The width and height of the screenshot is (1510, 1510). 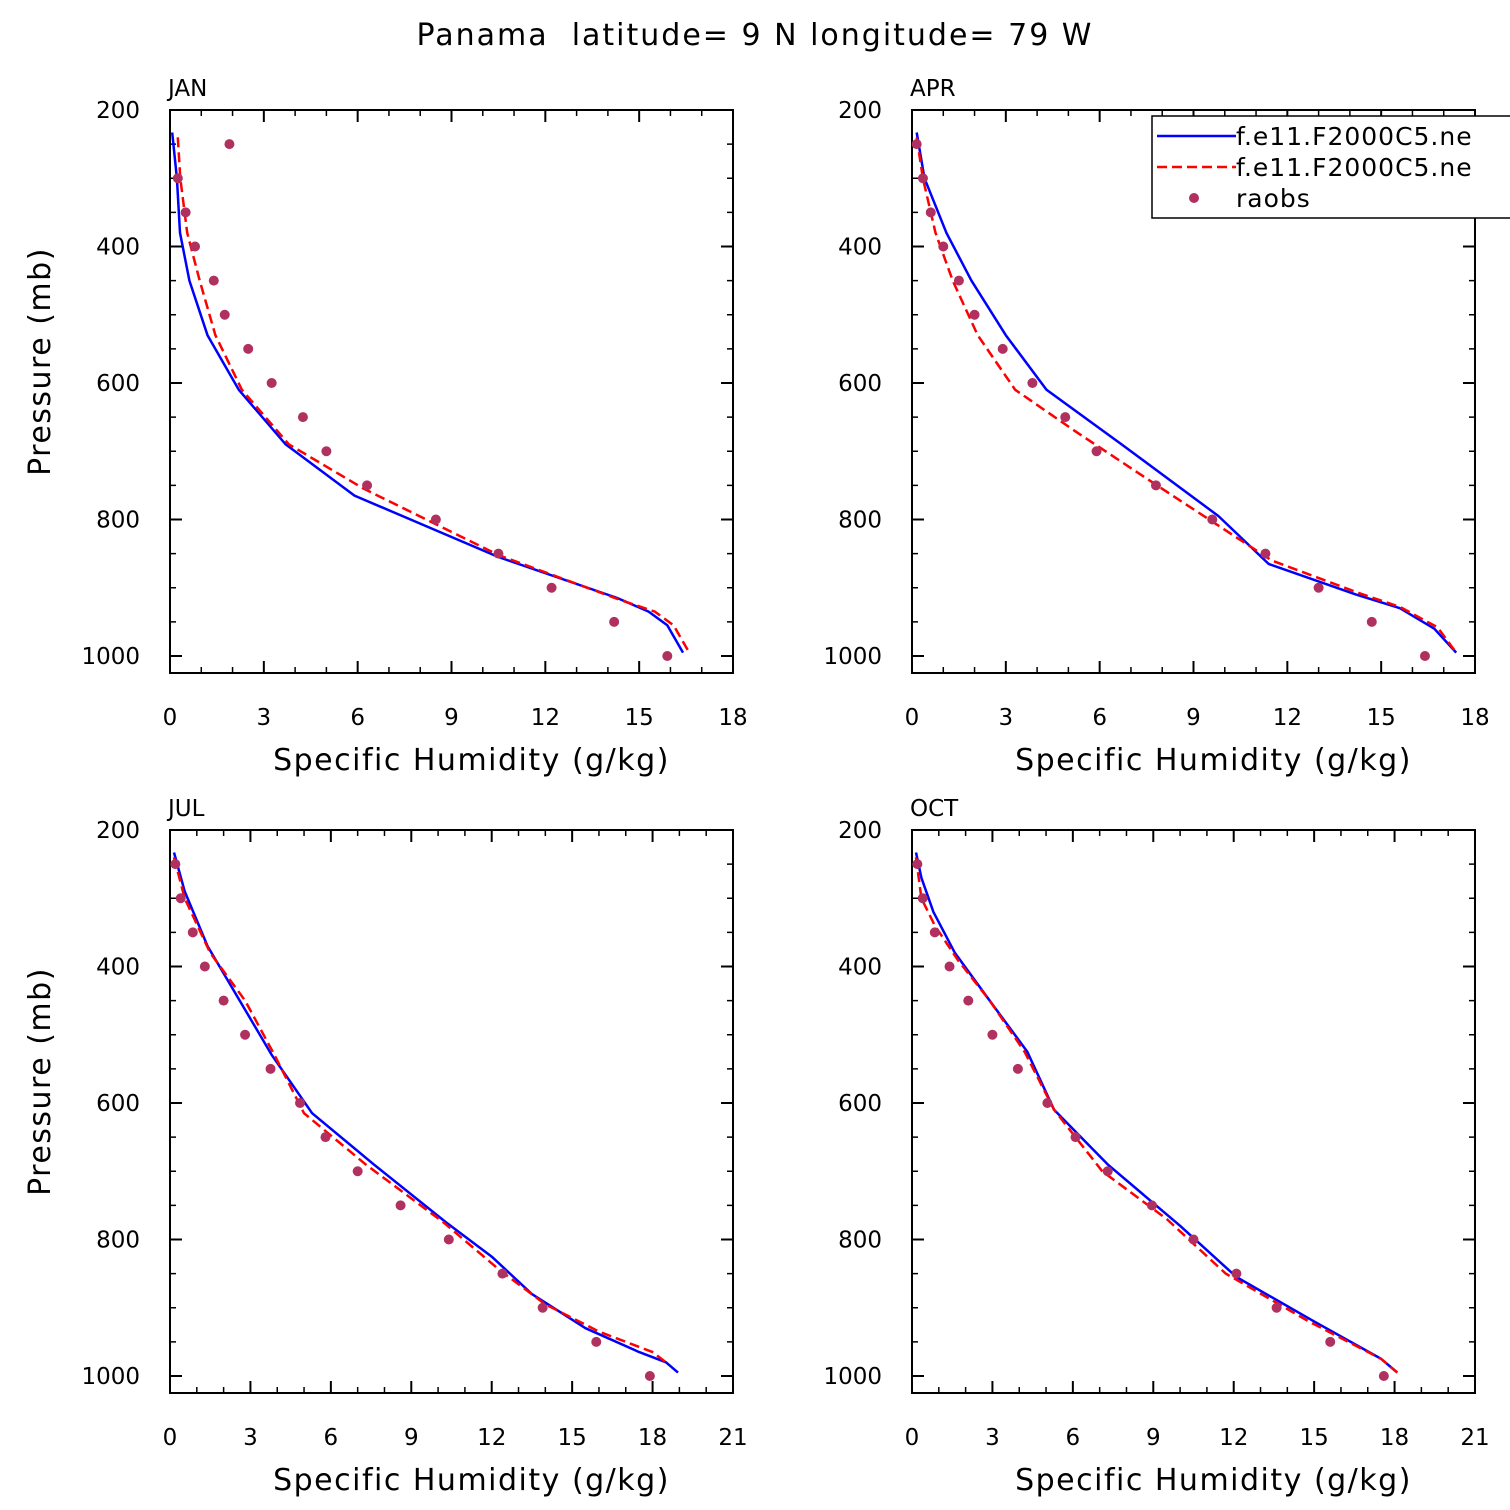 What do you see at coordinates (40, 1081) in the screenshot?
I see `y-axis-label: Pressure (mb)` at bounding box center [40, 1081].